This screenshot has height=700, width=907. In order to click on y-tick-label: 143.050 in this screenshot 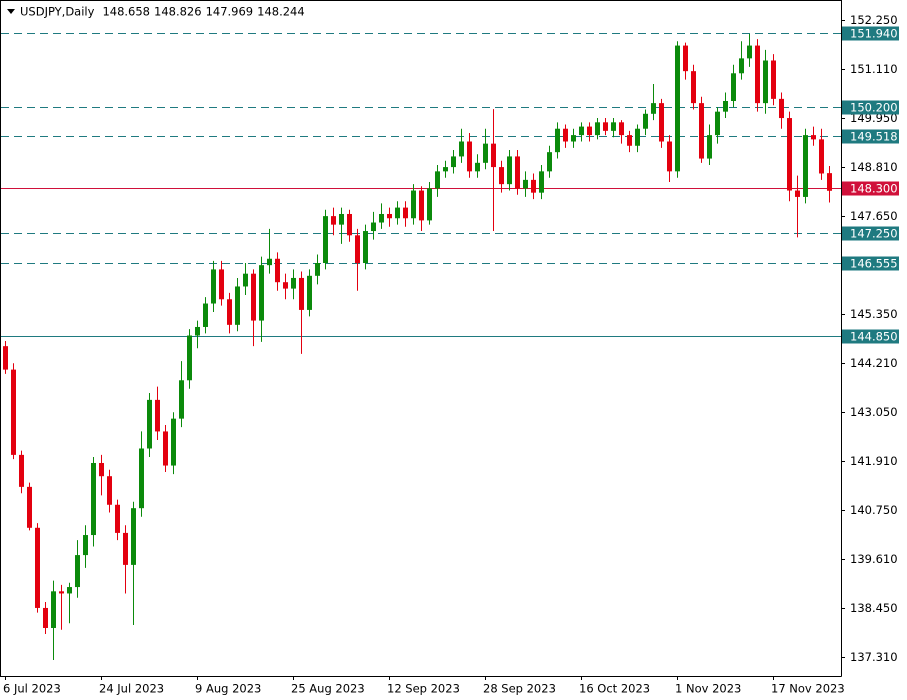, I will do `click(874, 412)`.